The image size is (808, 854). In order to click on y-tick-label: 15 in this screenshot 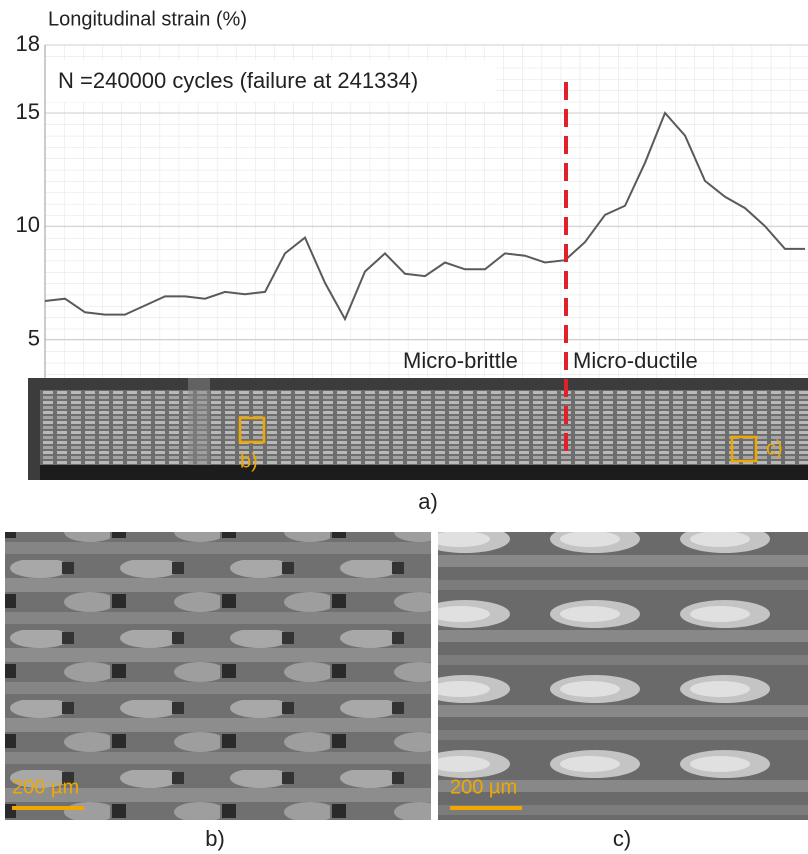, I will do `click(28, 111)`.